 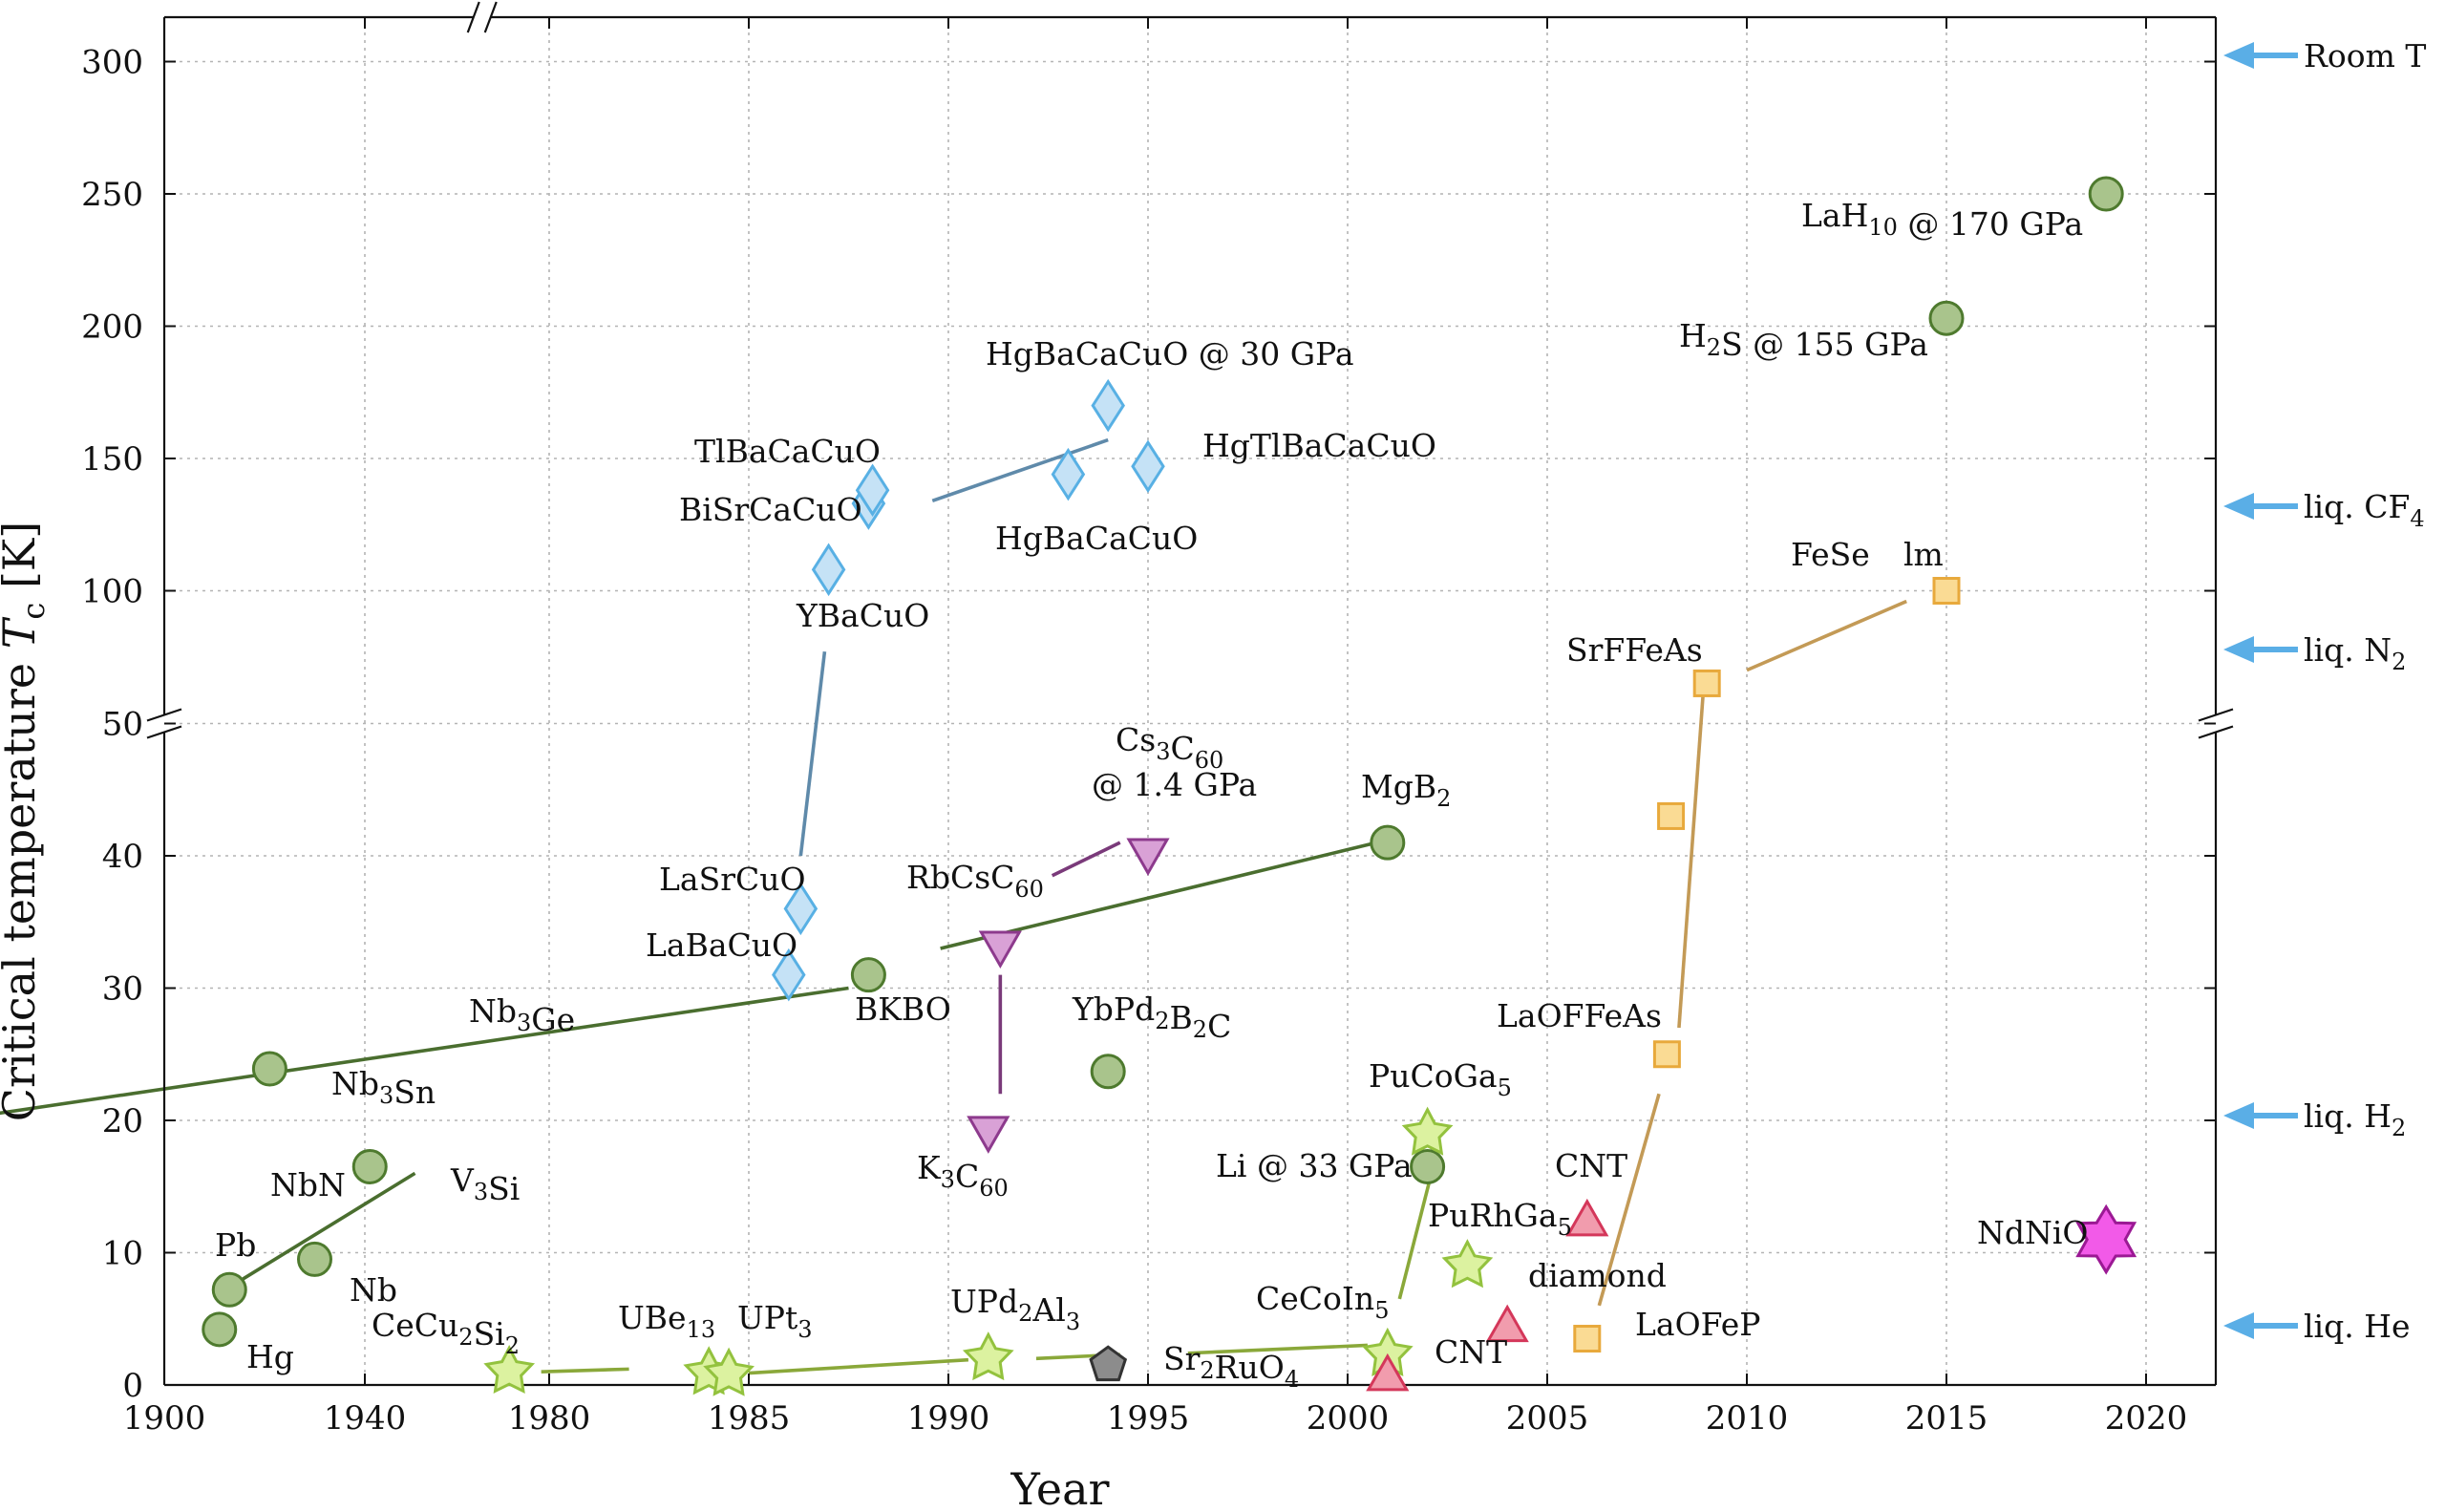 I want to click on y-tick-label: 0, so click(x=132, y=1386).